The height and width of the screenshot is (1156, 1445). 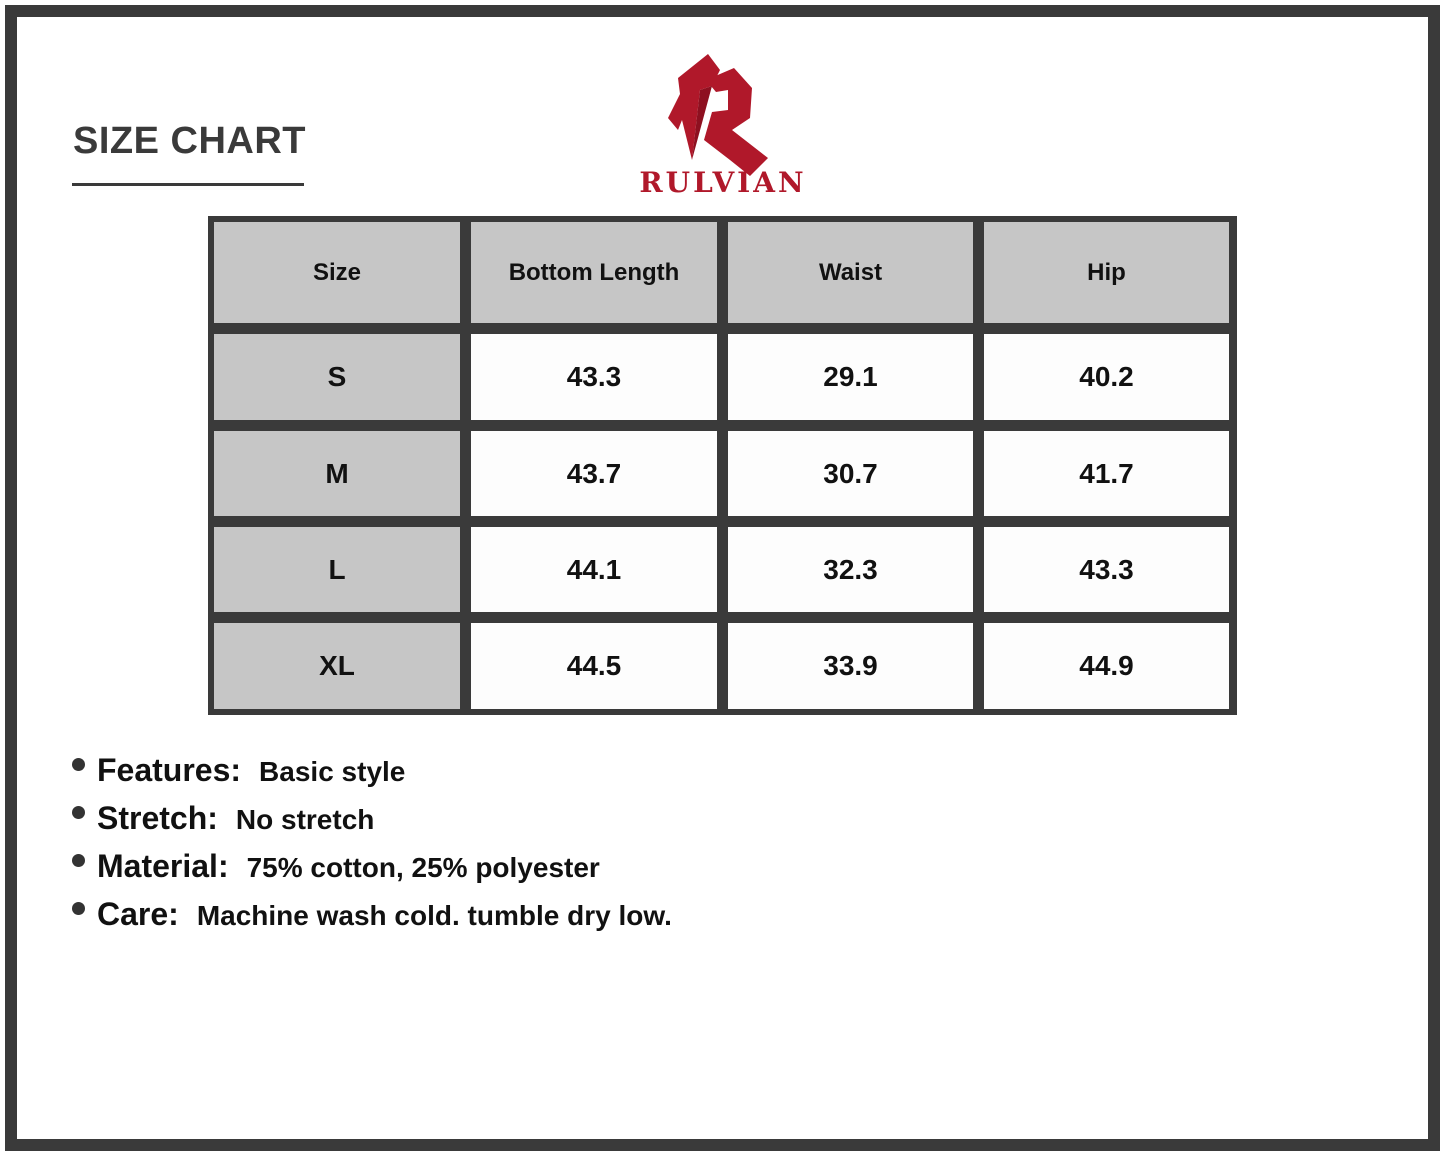 What do you see at coordinates (337, 666) in the screenshot?
I see `size-label-cell: XL` at bounding box center [337, 666].